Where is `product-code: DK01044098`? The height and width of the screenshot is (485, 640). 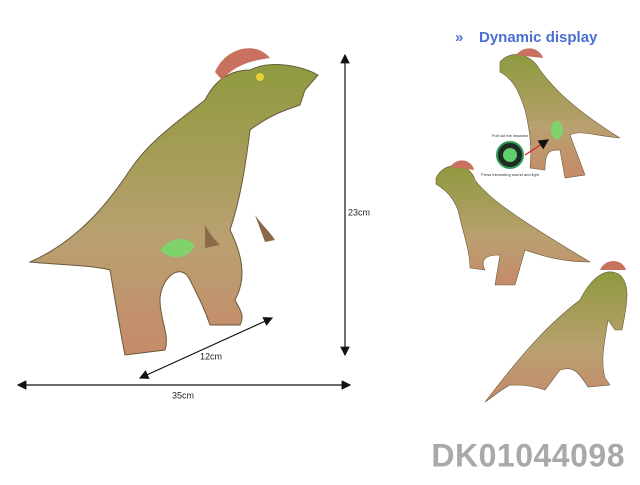 product-code: DK01044098 is located at coordinates (528, 455).